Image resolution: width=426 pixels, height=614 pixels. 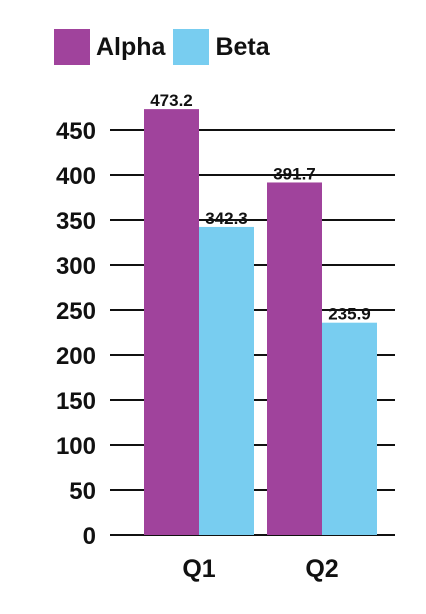 I want to click on legend-swatch-beta, so click(x=191, y=47).